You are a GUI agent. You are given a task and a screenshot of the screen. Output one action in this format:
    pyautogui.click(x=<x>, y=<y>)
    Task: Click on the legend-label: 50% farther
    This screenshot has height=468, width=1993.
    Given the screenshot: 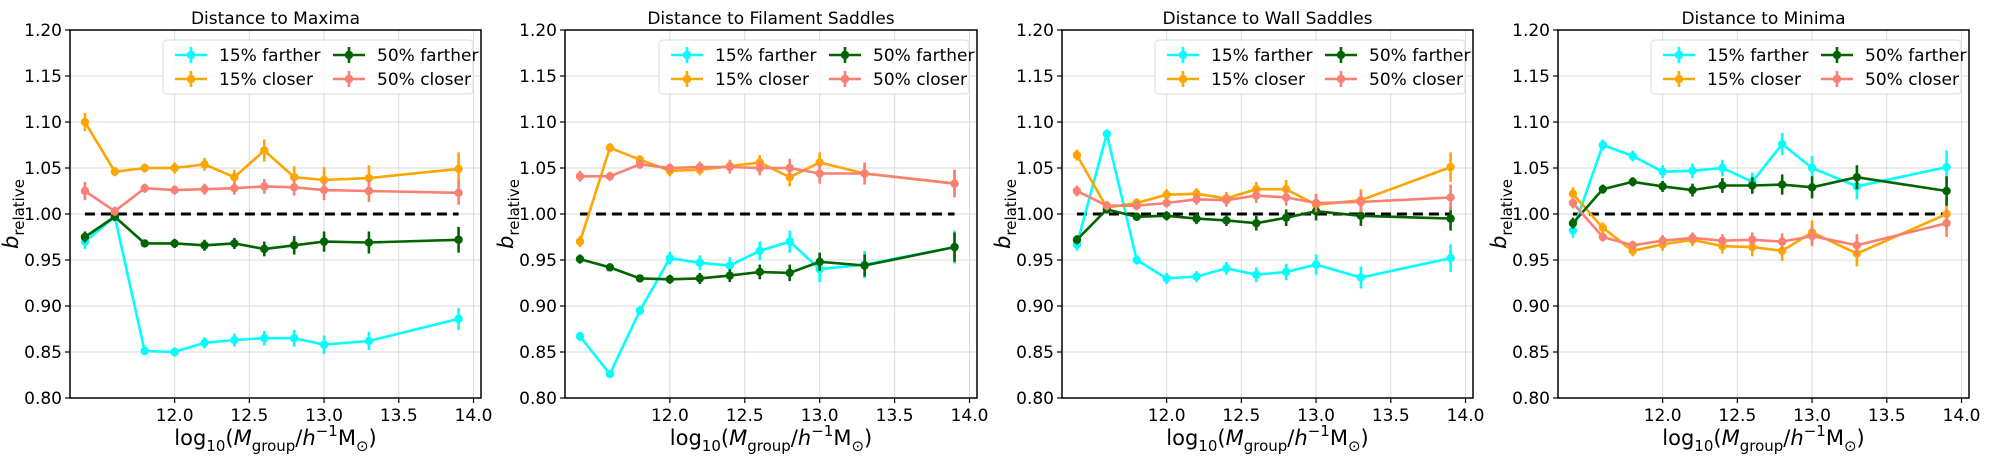 What is the action you would take?
    pyautogui.click(x=1419, y=56)
    